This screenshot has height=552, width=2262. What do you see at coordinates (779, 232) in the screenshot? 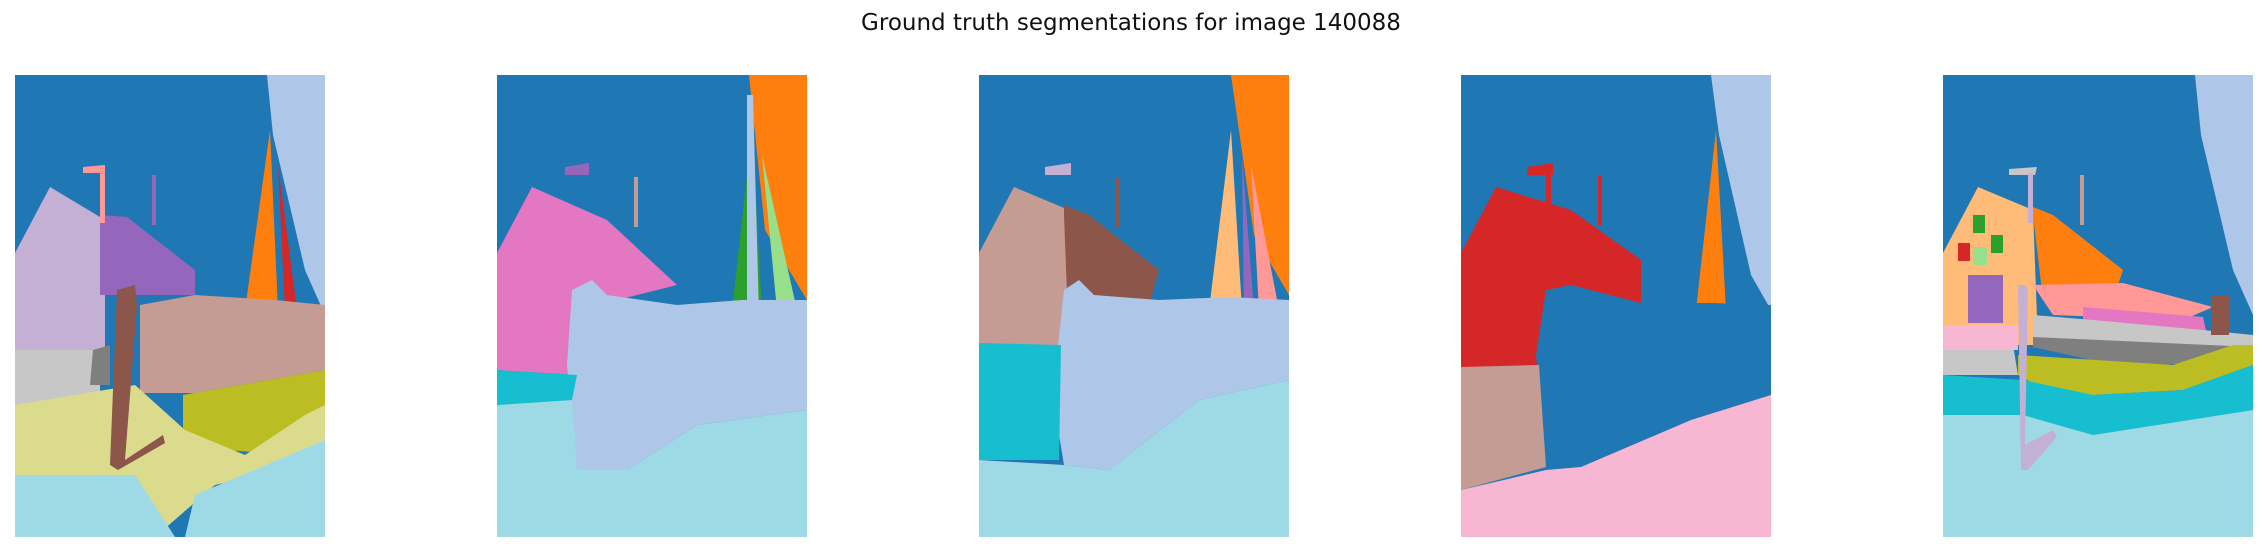
I see `sail-light-green-region` at bounding box center [779, 232].